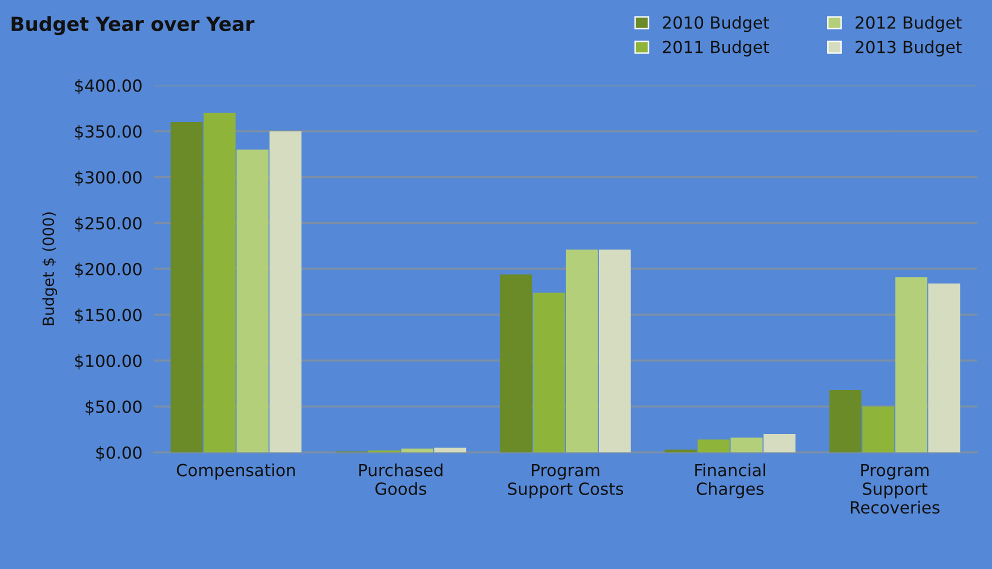  I want to click on legend-label: 2010 Budget, so click(716, 24).